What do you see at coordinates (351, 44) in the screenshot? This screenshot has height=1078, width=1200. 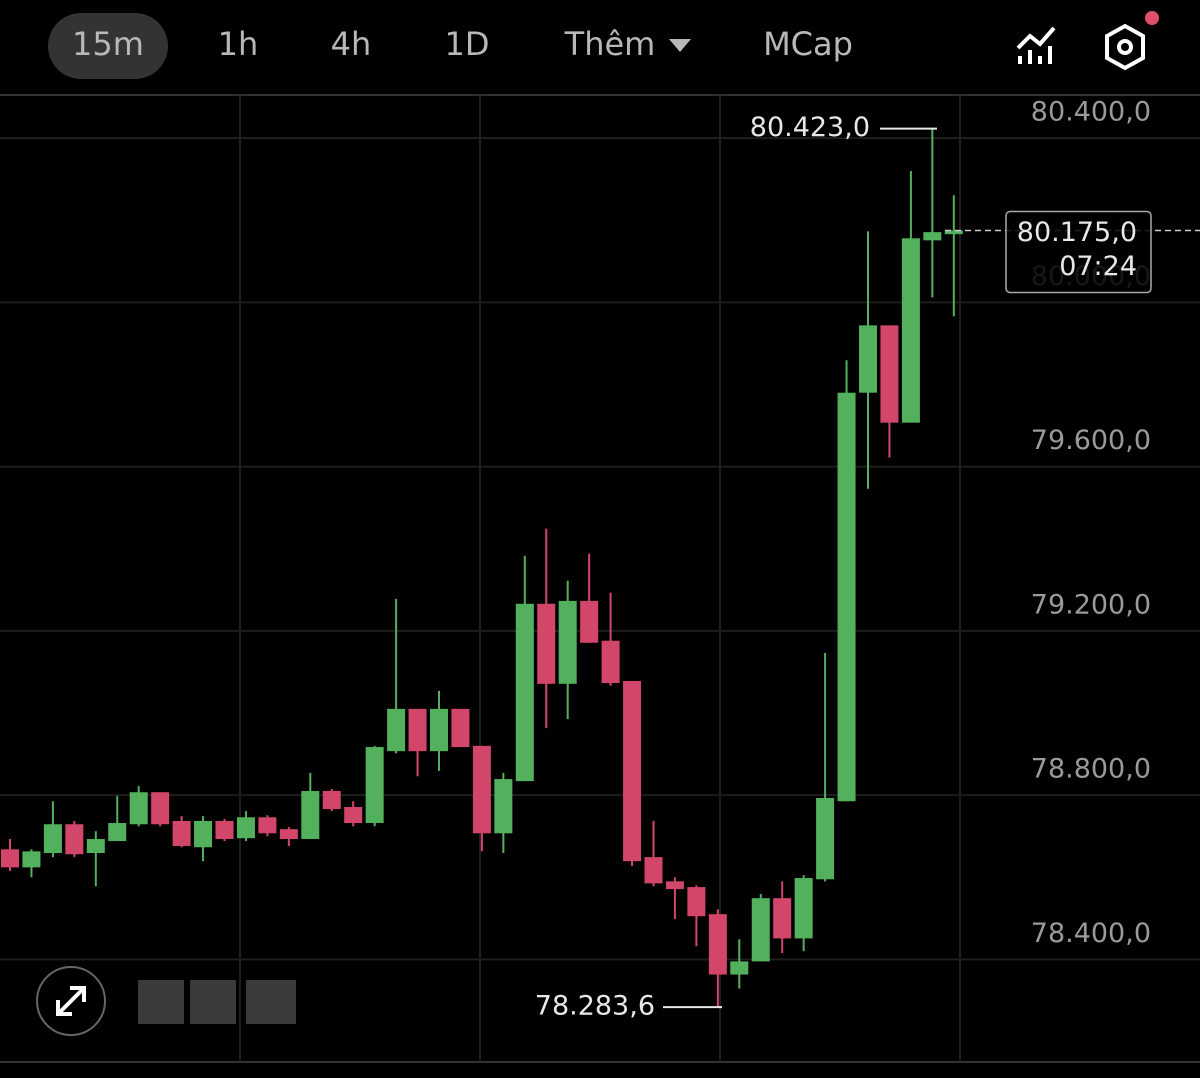 I see `tab: 4h` at bounding box center [351, 44].